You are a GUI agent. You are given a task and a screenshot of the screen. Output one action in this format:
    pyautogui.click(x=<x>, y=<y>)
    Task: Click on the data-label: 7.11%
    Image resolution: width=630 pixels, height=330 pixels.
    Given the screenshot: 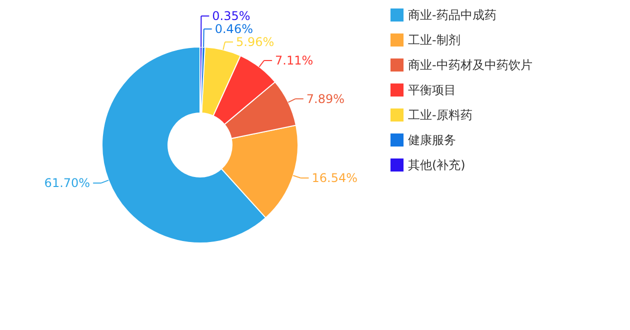 What is the action you would take?
    pyautogui.click(x=294, y=61)
    